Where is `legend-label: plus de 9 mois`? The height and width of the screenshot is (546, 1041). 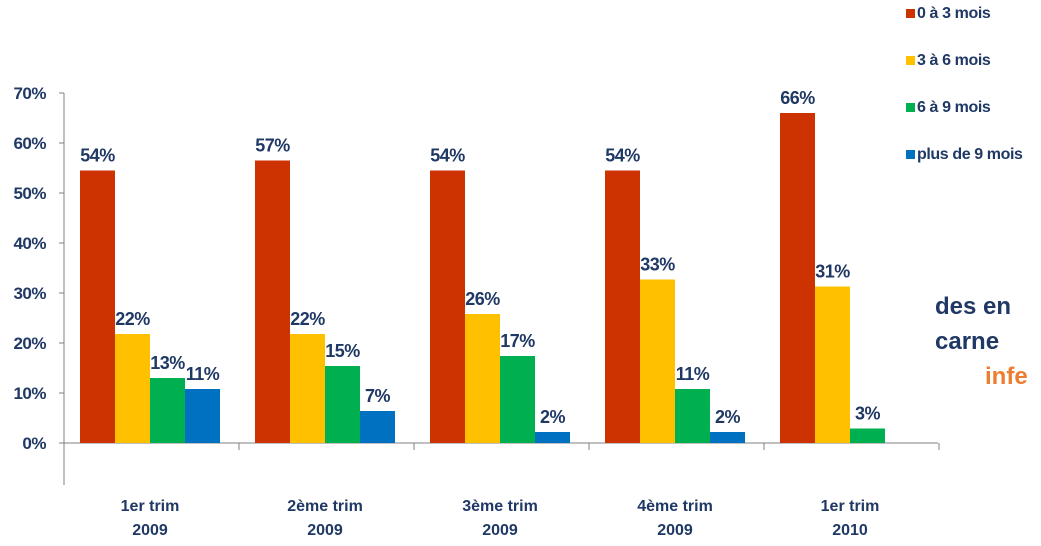
legend-label: plus de 9 mois is located at coordinates (970, 154).